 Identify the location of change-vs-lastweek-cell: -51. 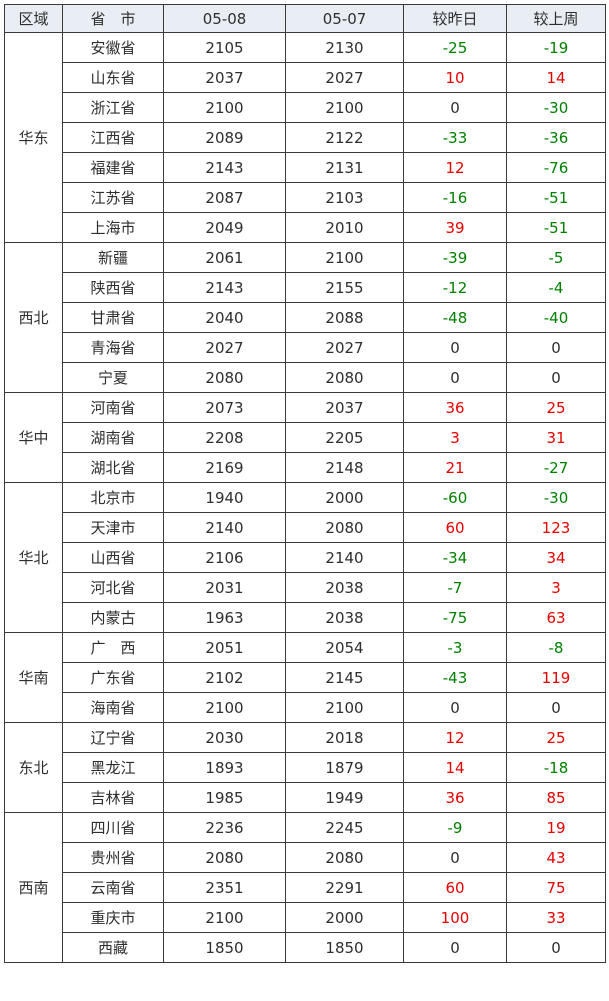
(556, 227).